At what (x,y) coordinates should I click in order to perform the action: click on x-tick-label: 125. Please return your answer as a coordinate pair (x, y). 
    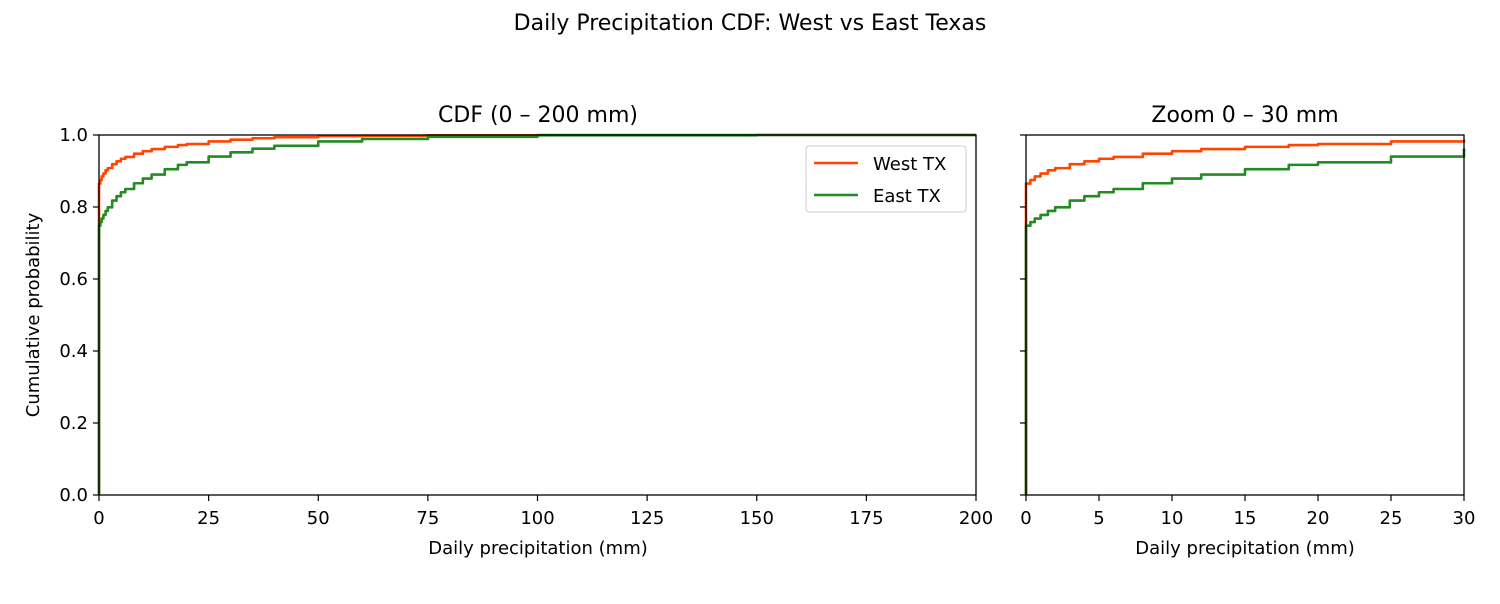
    Looking at the image, I should click on (647, 518).